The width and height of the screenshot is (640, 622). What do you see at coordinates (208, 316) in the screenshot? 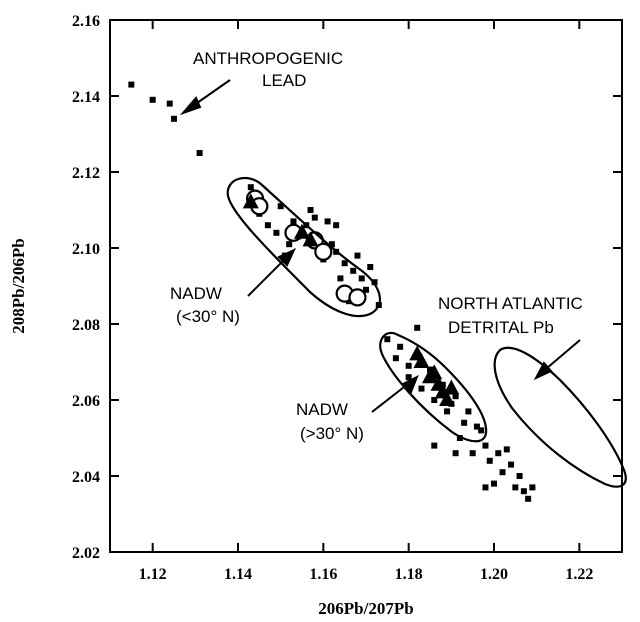
I see `annotation-nadw-south-line2: (<30° N)` at bounding box center [208, 316].